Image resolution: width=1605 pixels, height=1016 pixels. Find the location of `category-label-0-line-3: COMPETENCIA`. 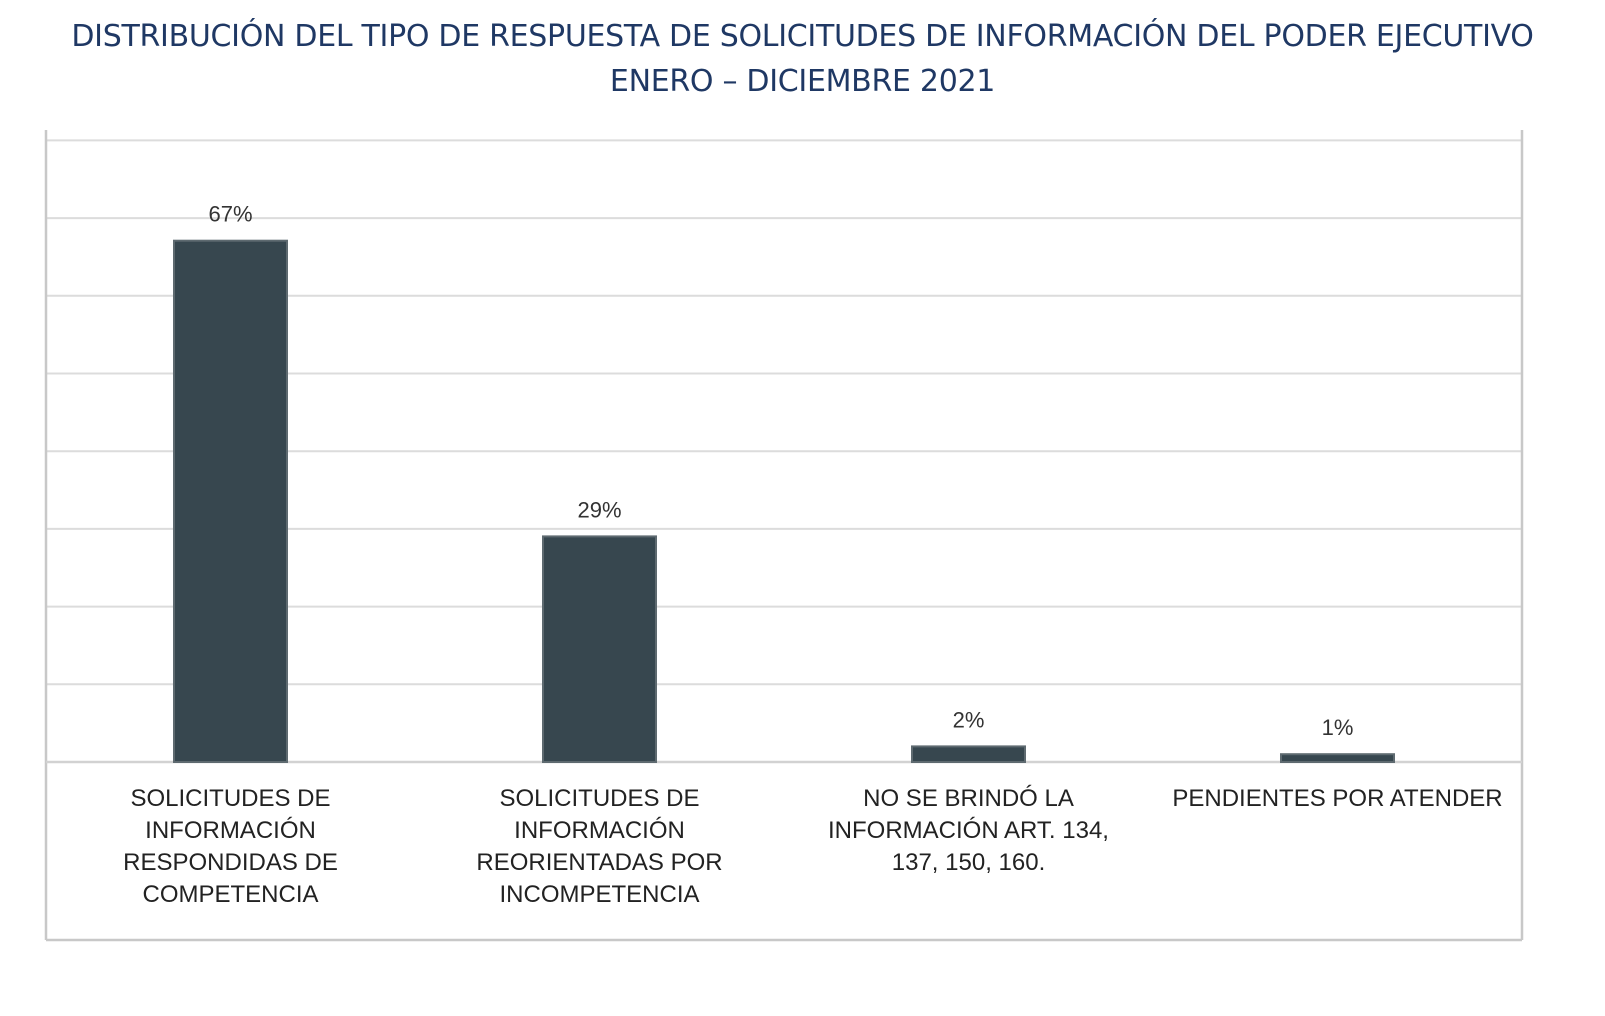

category-label-0-line-3: COMPETENCIA is located at coordinates (230, 894).